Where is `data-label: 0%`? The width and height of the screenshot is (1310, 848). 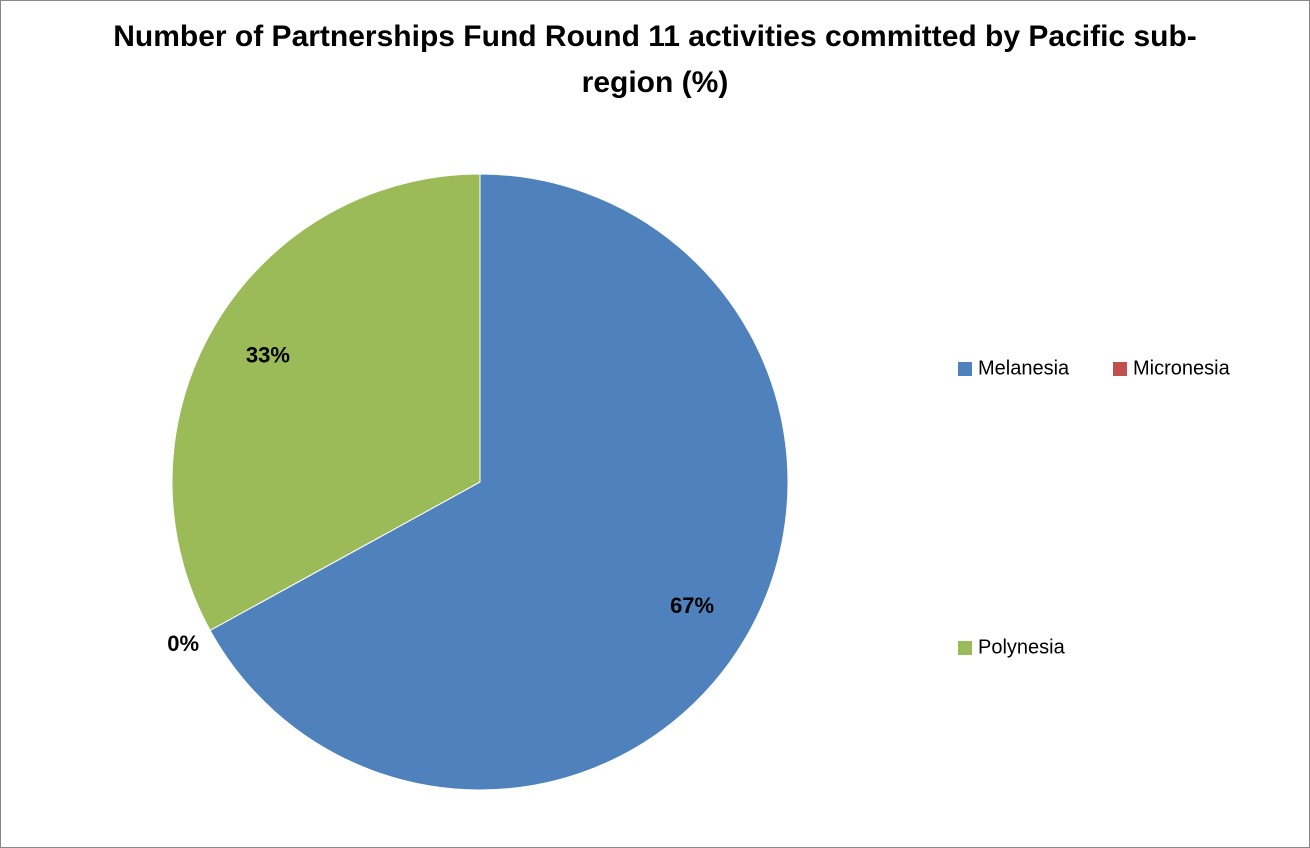
data-label: 0% is located at coordinates (183, 643).